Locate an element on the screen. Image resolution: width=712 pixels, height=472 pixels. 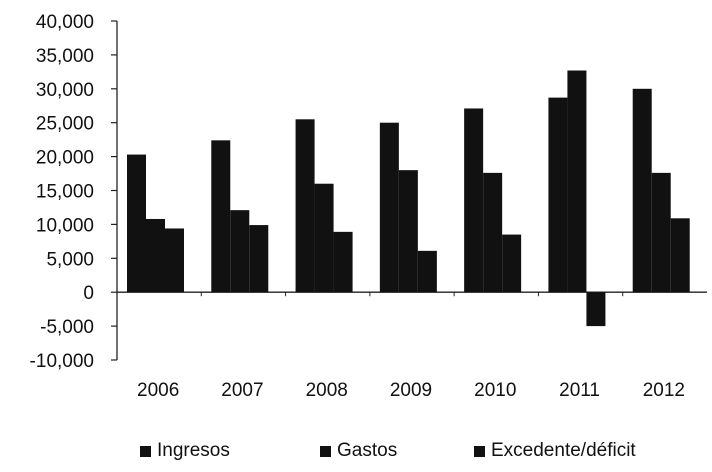
legend: Ingresos Gastos Excedente/déficit is located at coordinates (356, 454).